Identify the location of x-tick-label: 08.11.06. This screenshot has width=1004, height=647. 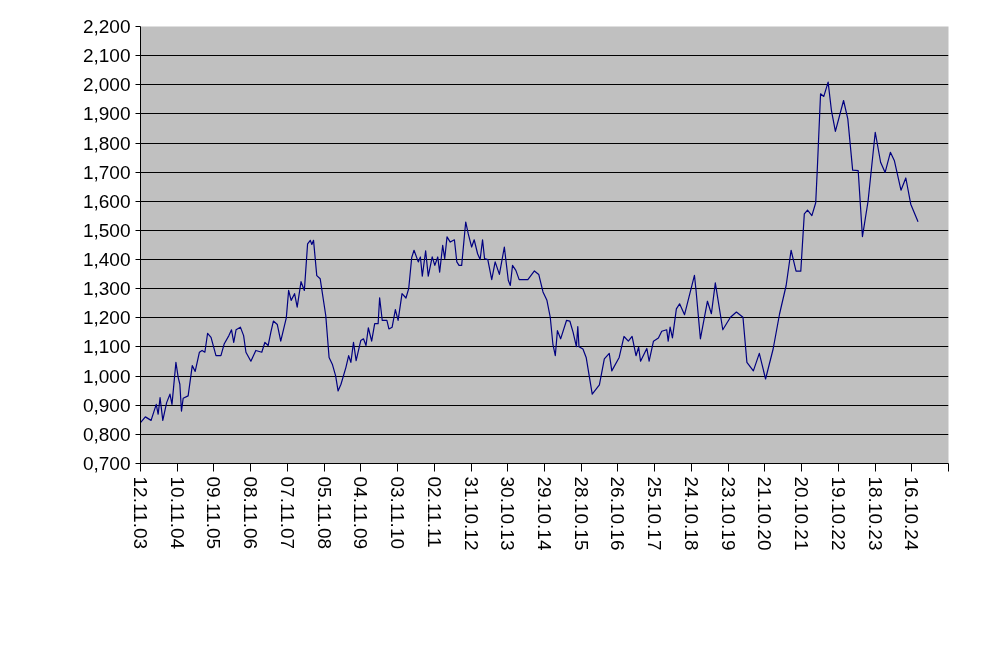
(251, 513).